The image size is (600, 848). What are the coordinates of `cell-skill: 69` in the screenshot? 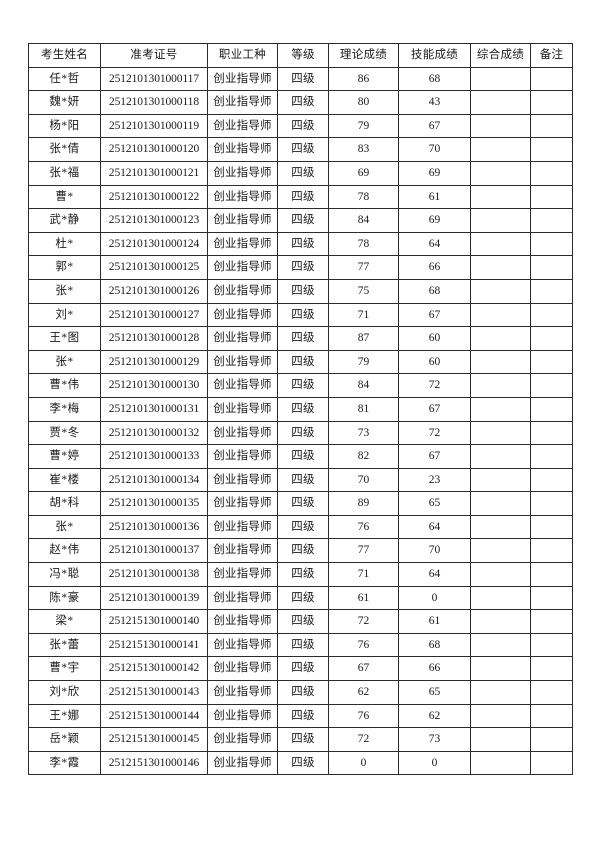 It's located at (434, 173).